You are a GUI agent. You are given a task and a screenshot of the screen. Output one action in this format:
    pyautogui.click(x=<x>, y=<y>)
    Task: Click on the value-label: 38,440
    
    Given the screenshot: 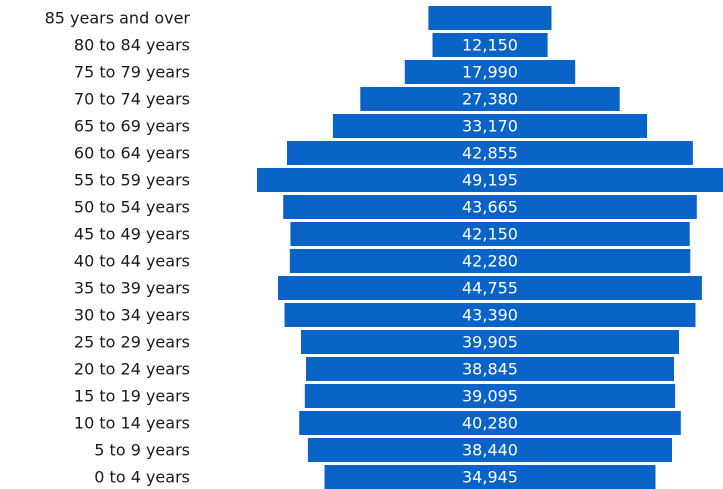 What is the action you would take?
    pyautogui.click(x=490, y=450)
    